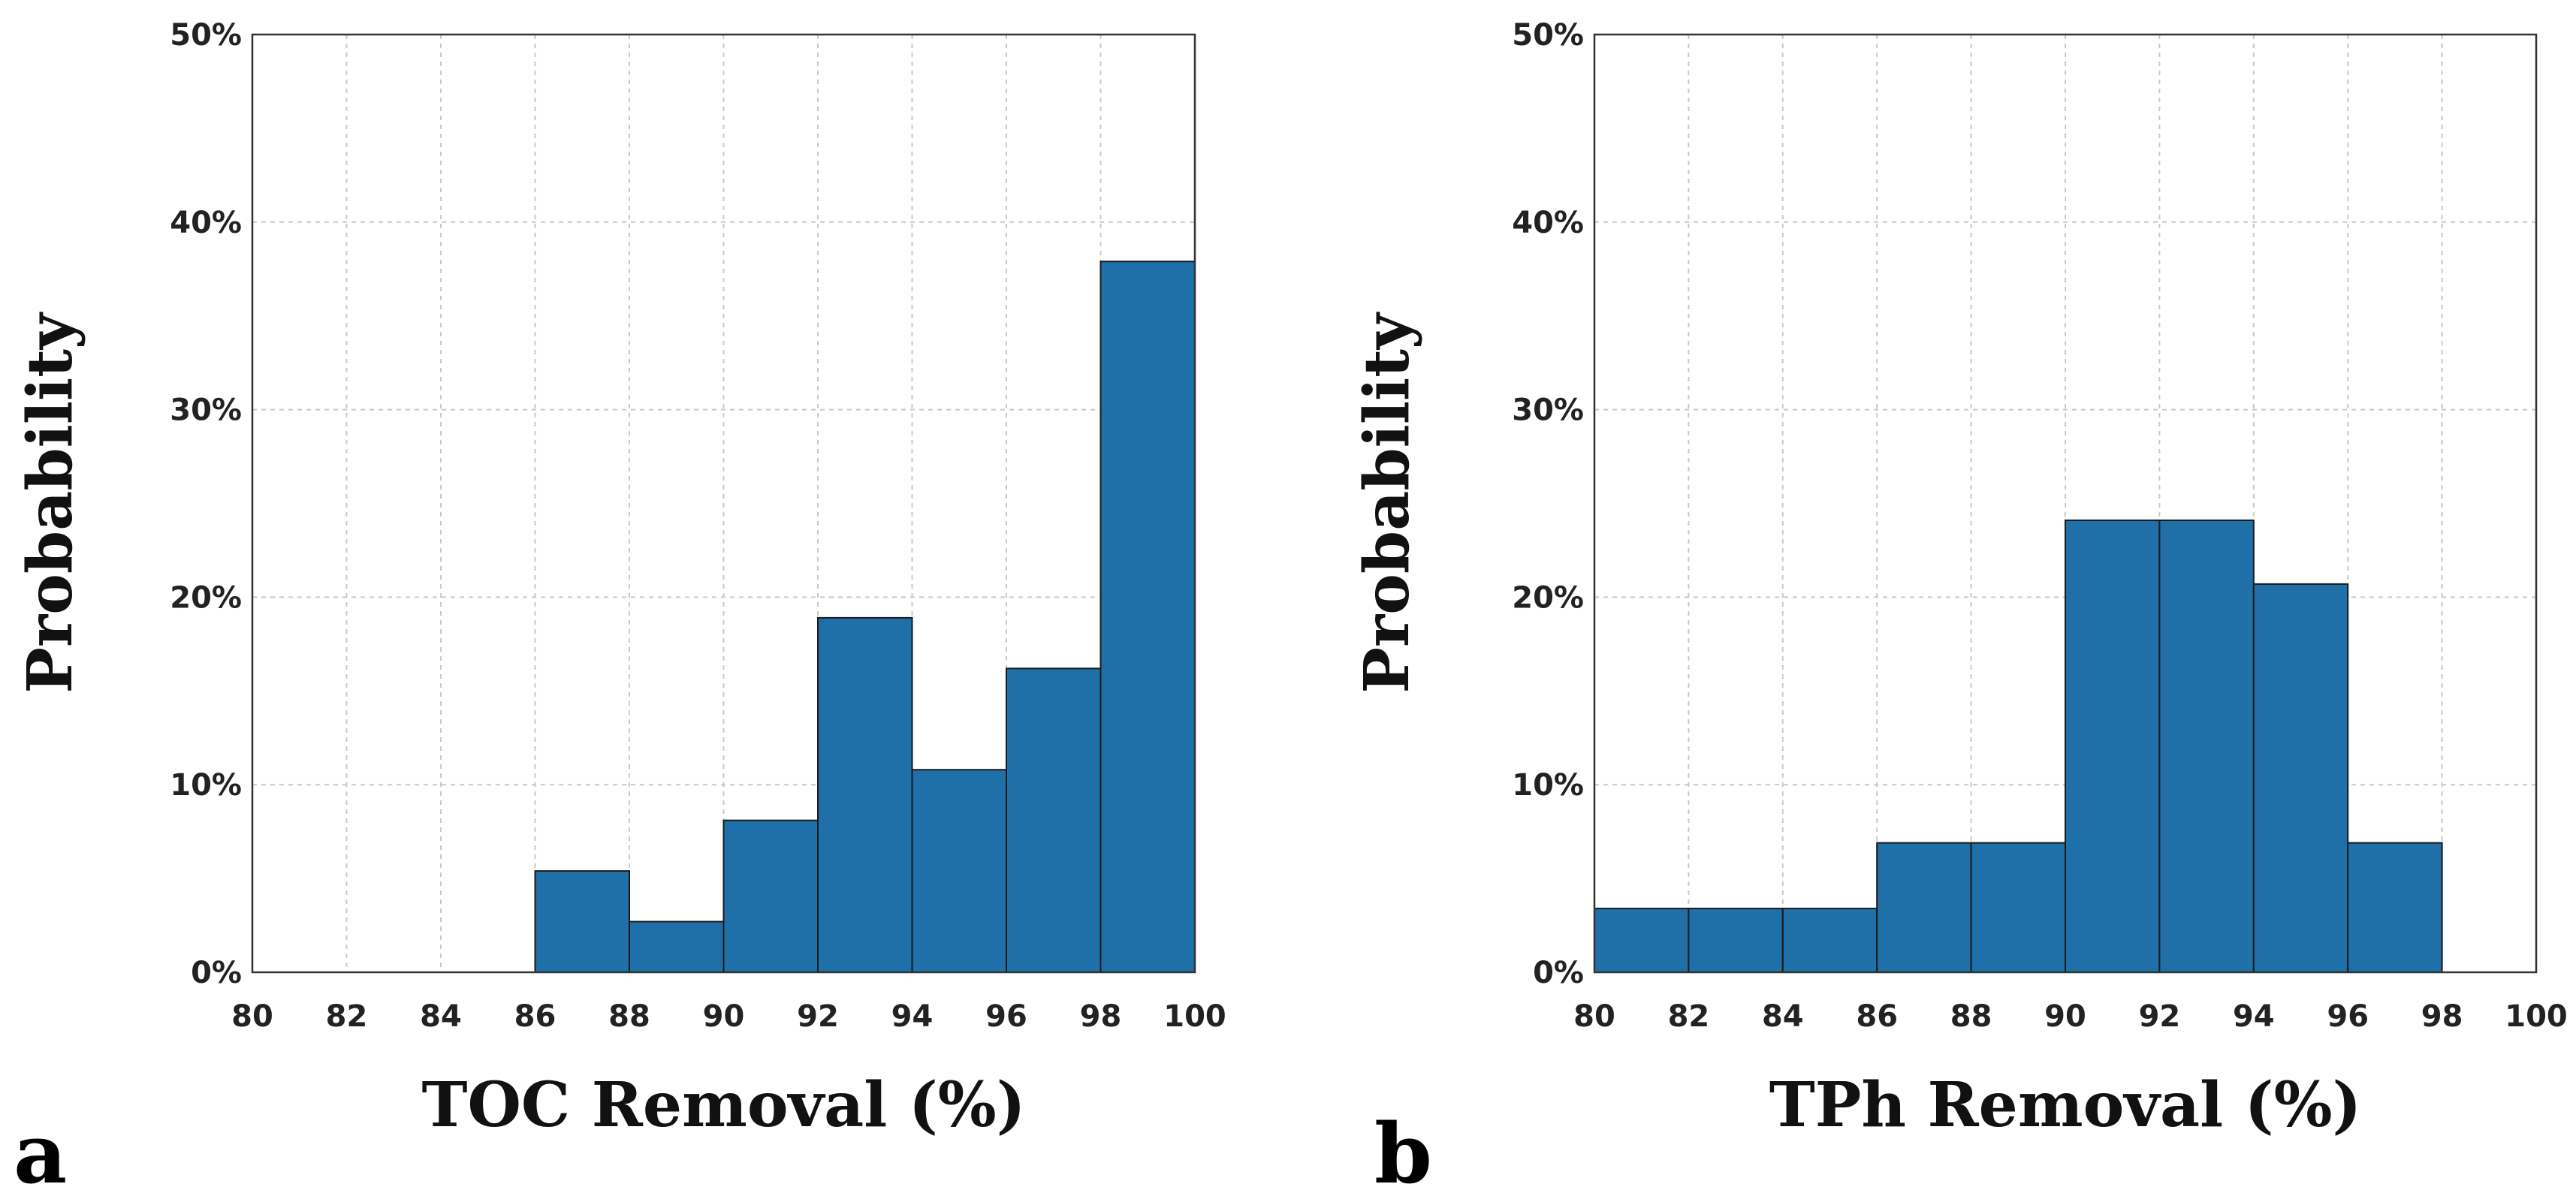  I want to click on x-axis-title: TOC Removal (%), so click(723, 1105).